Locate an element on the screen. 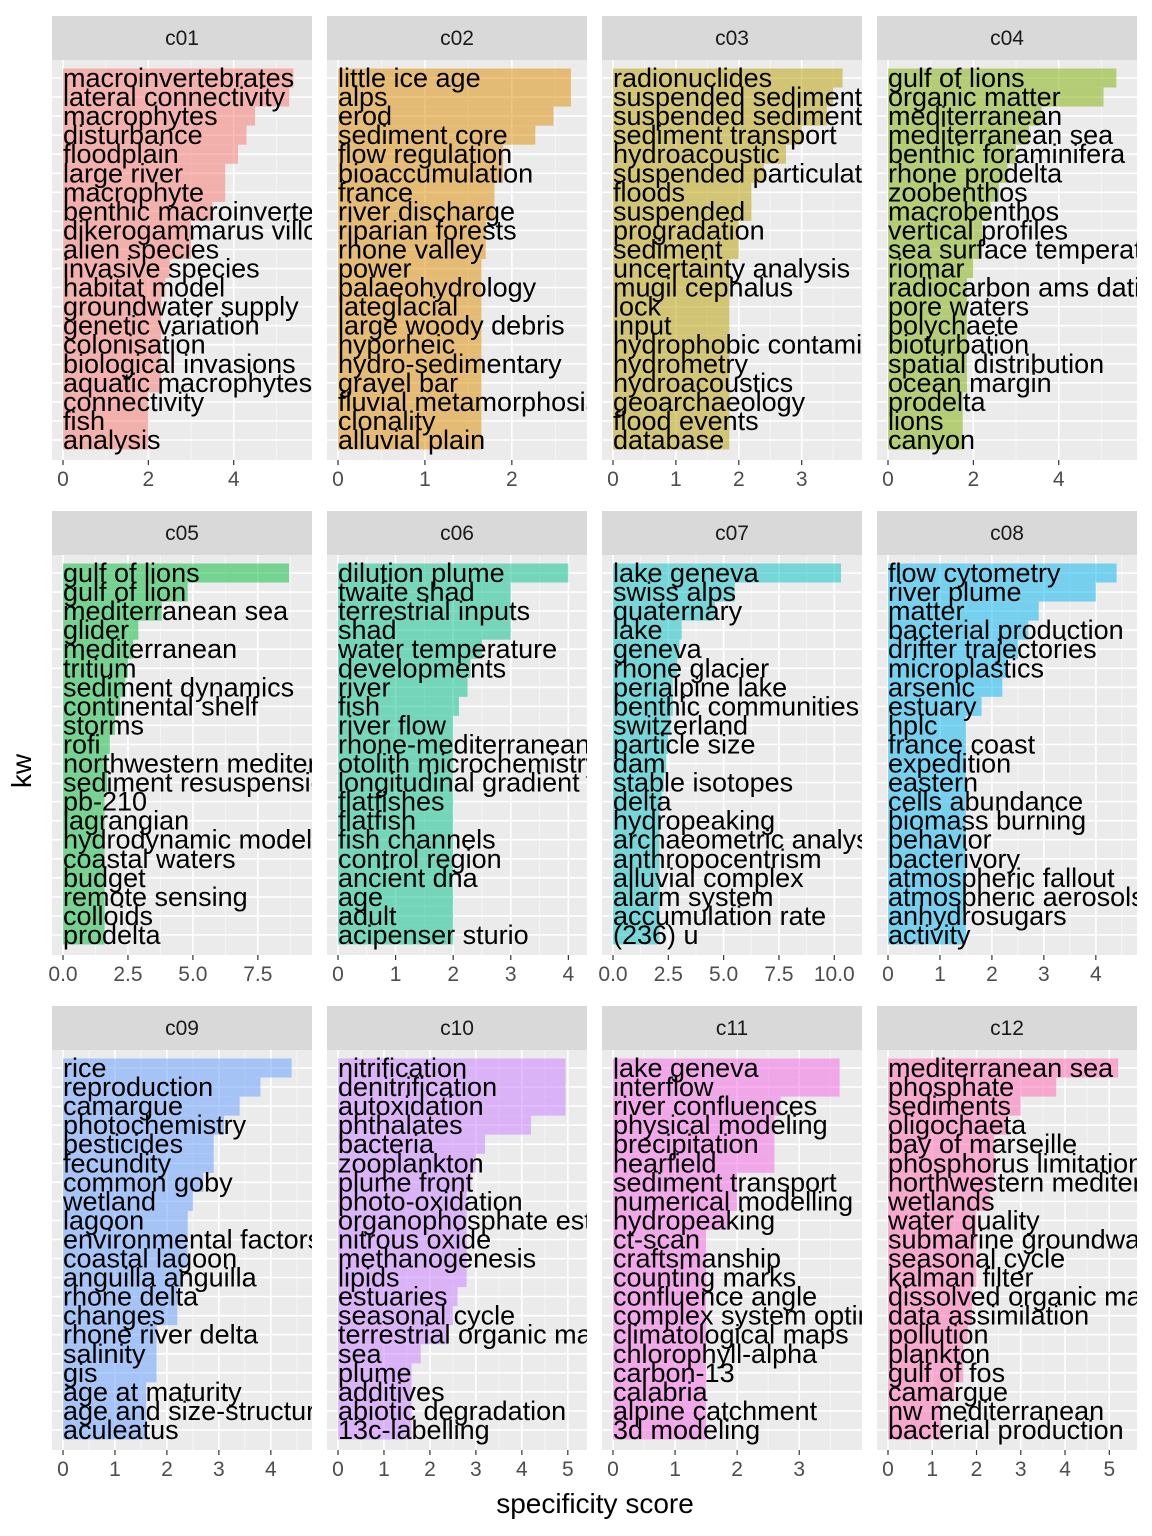  keyword-label: perialpine lake is located at coordinates (700, 687).